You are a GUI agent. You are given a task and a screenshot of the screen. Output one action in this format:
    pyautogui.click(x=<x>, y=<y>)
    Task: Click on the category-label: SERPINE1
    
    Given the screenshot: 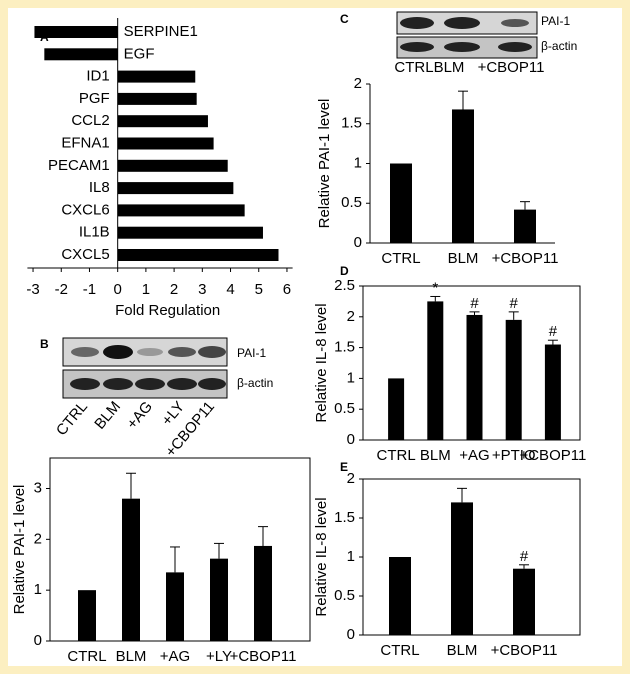 What is the action you would take?
    pyautogui.click(x=161, y=31)
    